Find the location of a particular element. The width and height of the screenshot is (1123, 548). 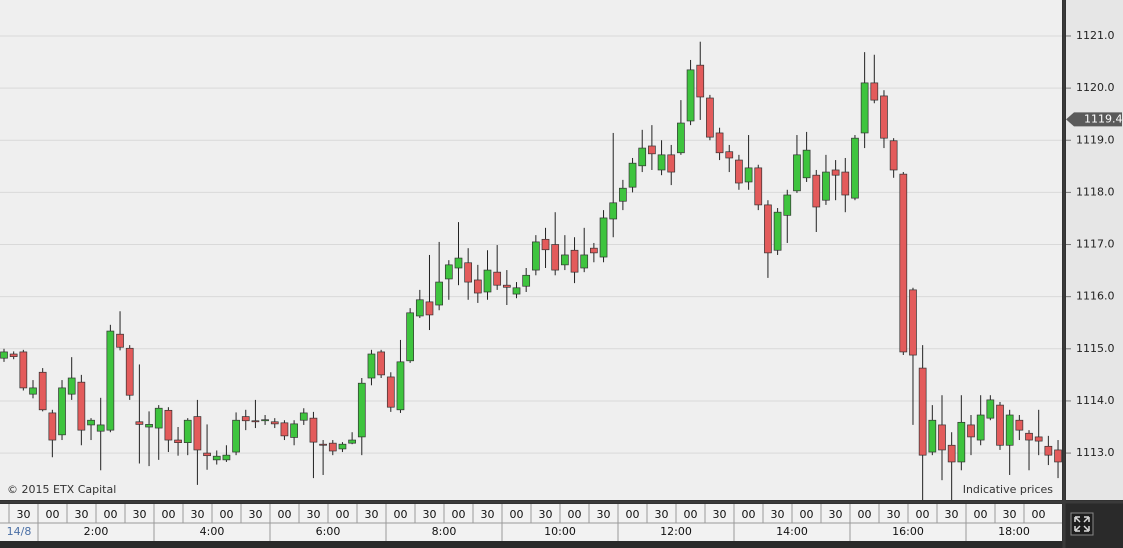

expand-icon is located at coordinates (1082, 524).